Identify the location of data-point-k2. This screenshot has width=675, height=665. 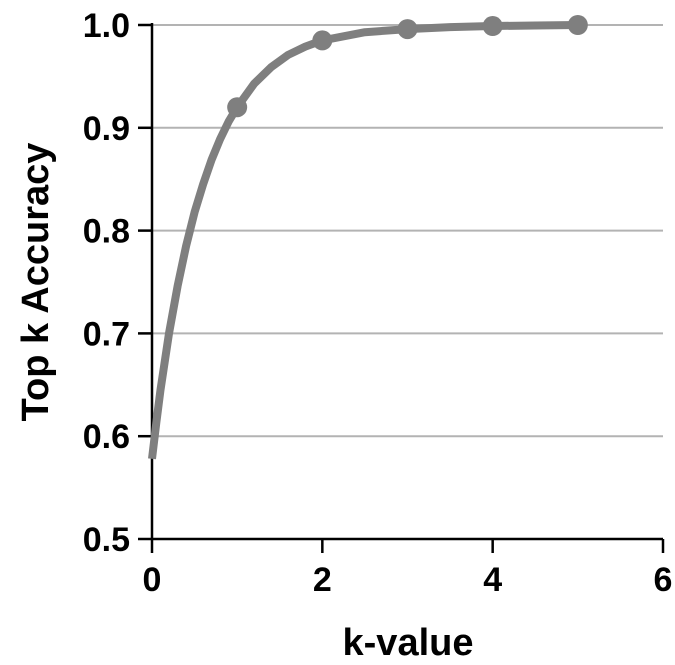
(322, 40).